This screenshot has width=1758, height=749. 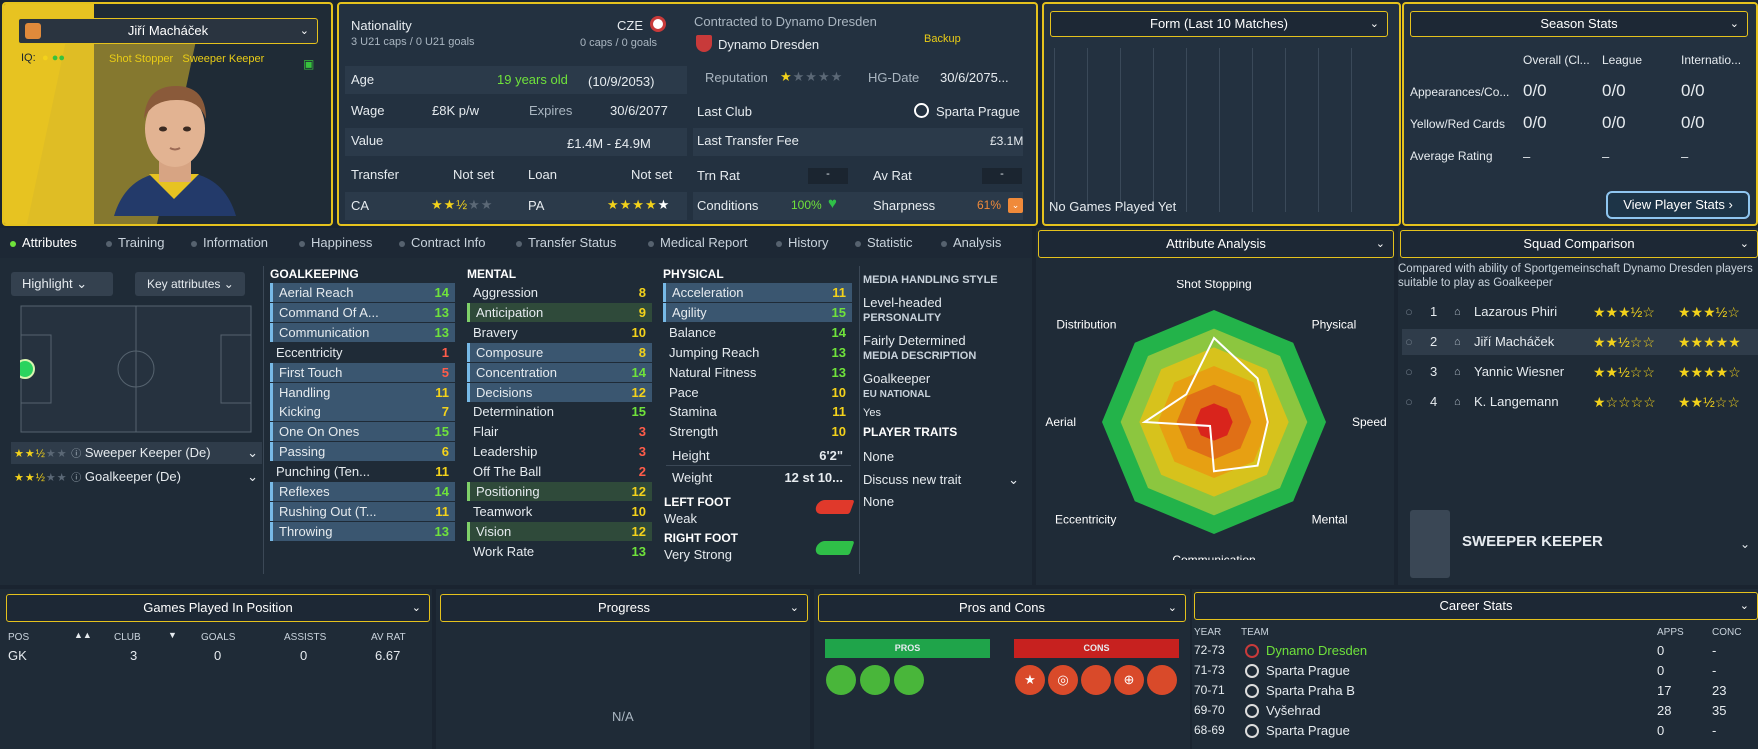 I want to click on games-dropdown: Games Played In Position ⌄, so click(x=218, y=608).